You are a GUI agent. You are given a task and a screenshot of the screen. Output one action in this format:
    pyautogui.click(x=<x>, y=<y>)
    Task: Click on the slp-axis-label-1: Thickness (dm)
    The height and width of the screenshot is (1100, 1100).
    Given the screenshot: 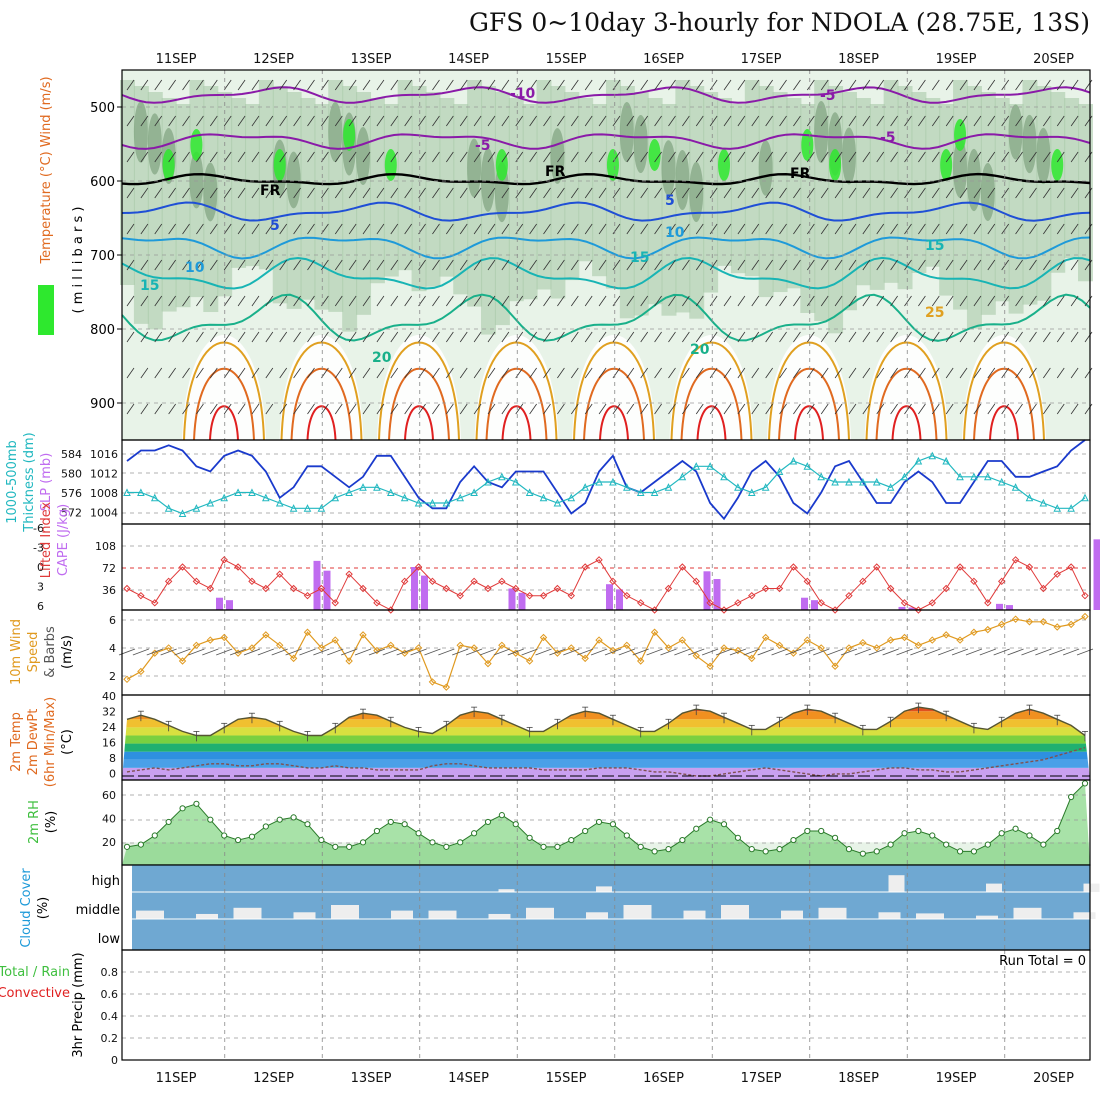 What is the action you would take?
    pyautogui.click(x=29, y=482)
    